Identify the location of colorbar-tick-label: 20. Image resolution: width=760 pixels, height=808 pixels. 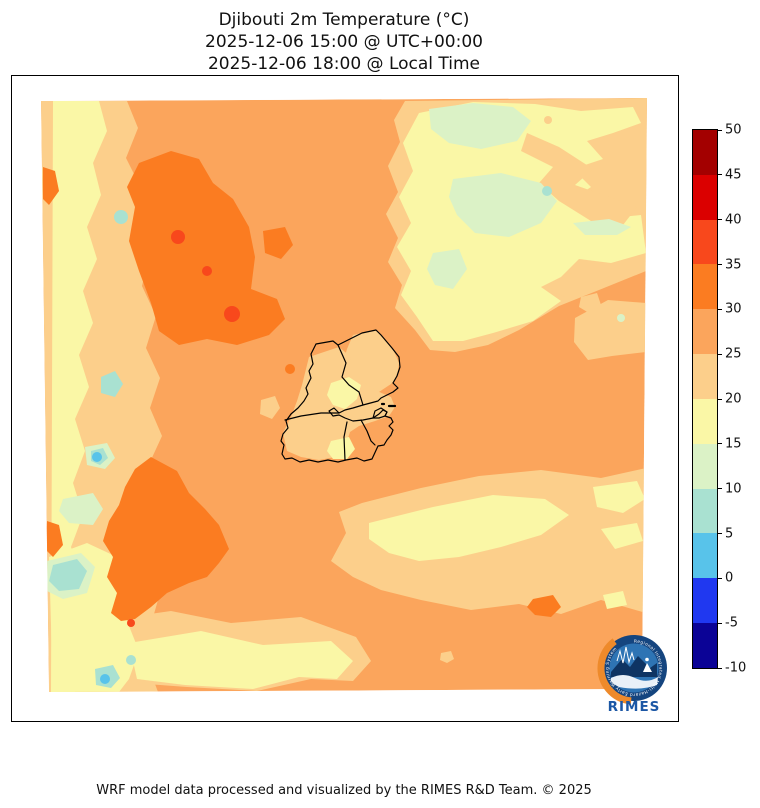
(733, 399).